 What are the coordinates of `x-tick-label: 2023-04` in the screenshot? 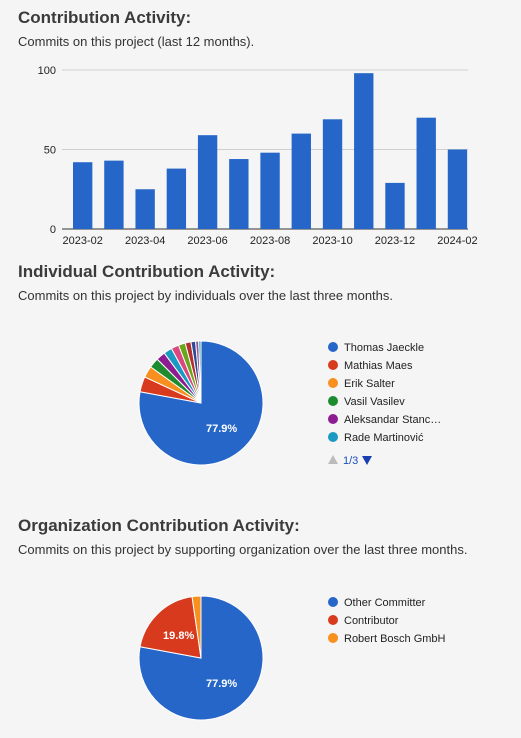 It's located at (145, 241).